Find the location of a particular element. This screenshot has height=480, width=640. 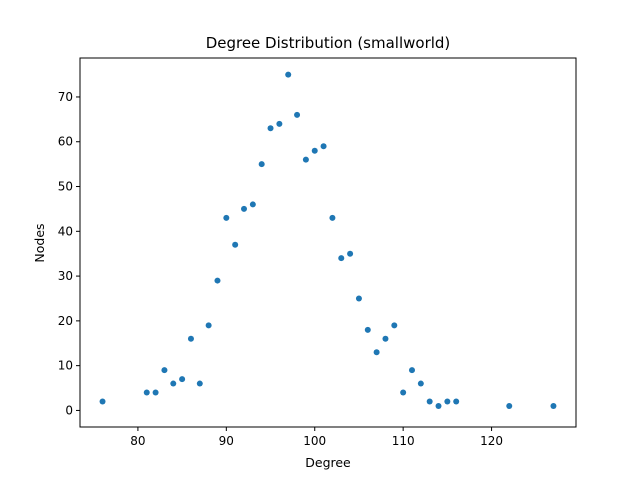

y-tick-label: 60 is located at coordinates (65, 142).